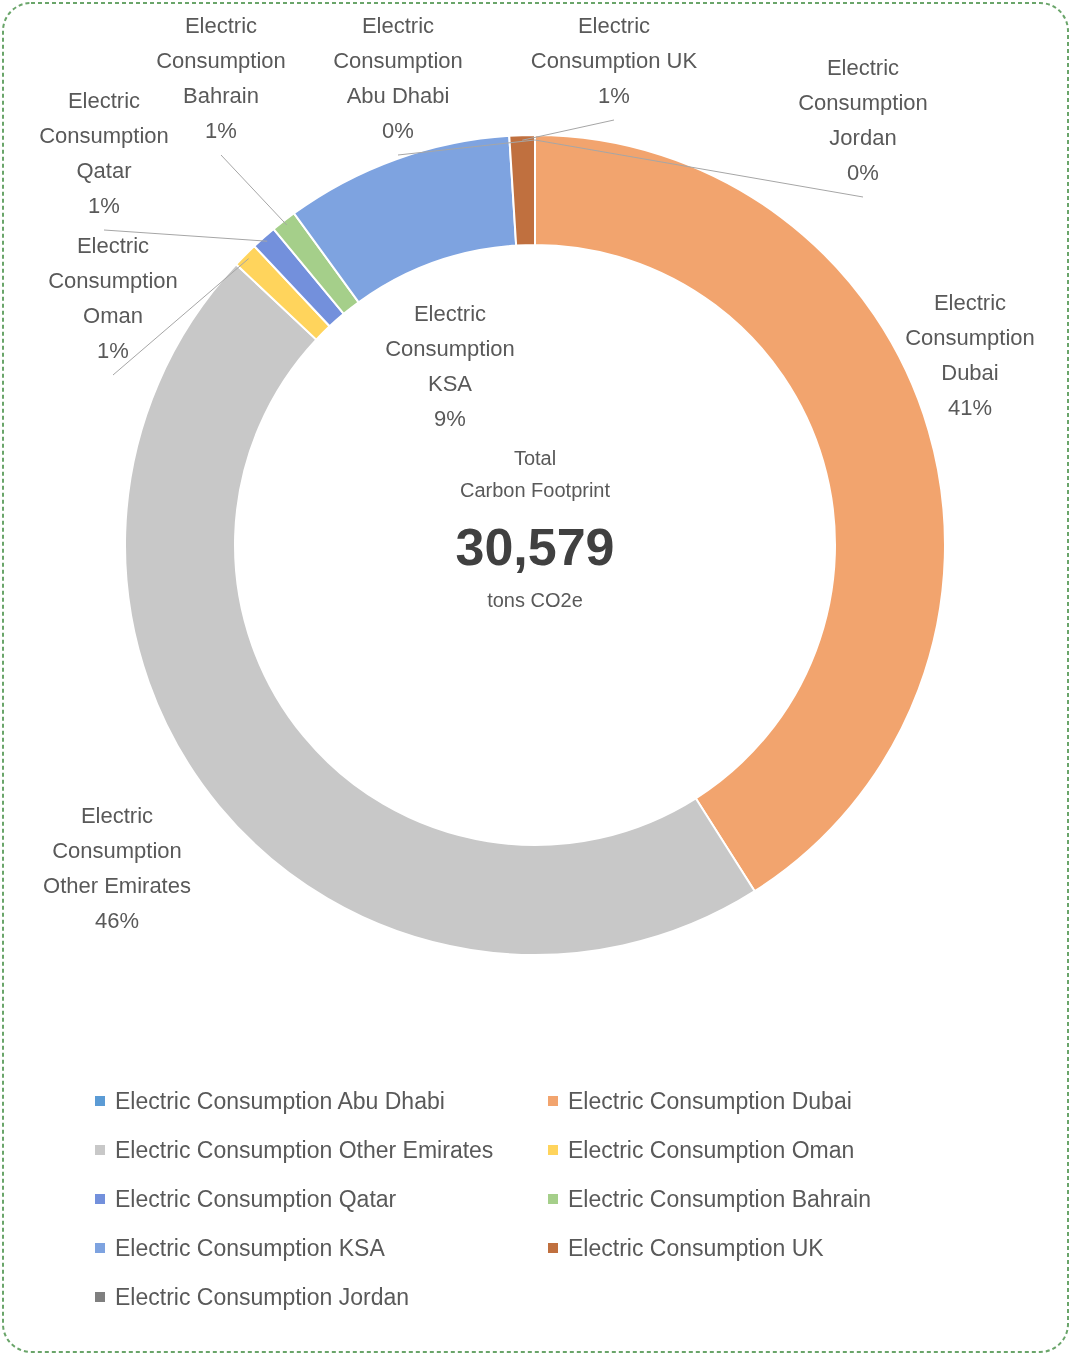 This screenshot has height=1355, width=1071. What do you see at coordinates (280, 1101) in the screenshot?
I see `legend-label: Electric Consumption Abu Dhabi` at bounding box center [280, 1101].